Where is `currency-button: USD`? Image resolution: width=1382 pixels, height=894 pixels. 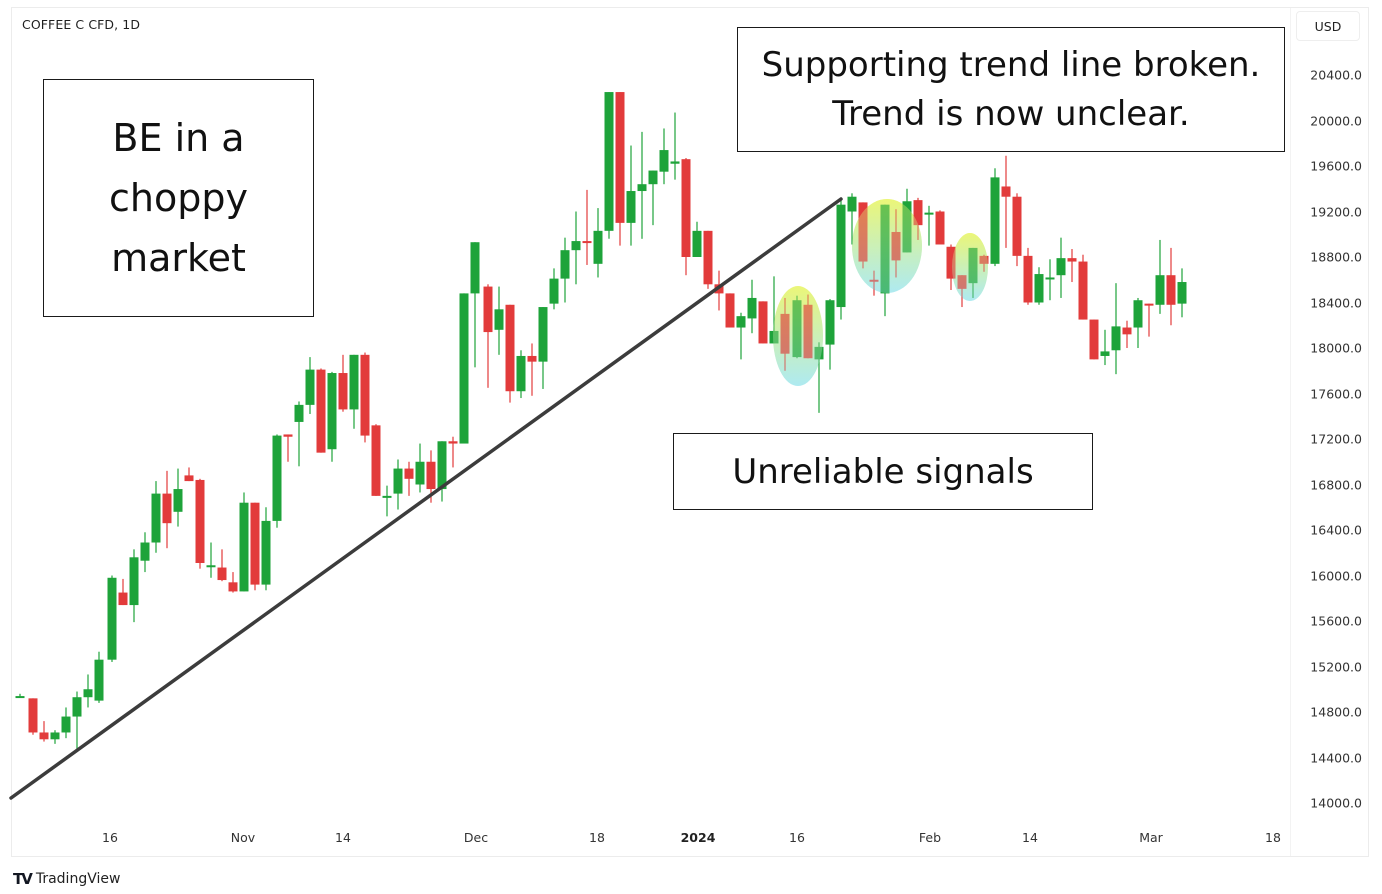
currency-button: USD is located at coordinates (1328, 26).